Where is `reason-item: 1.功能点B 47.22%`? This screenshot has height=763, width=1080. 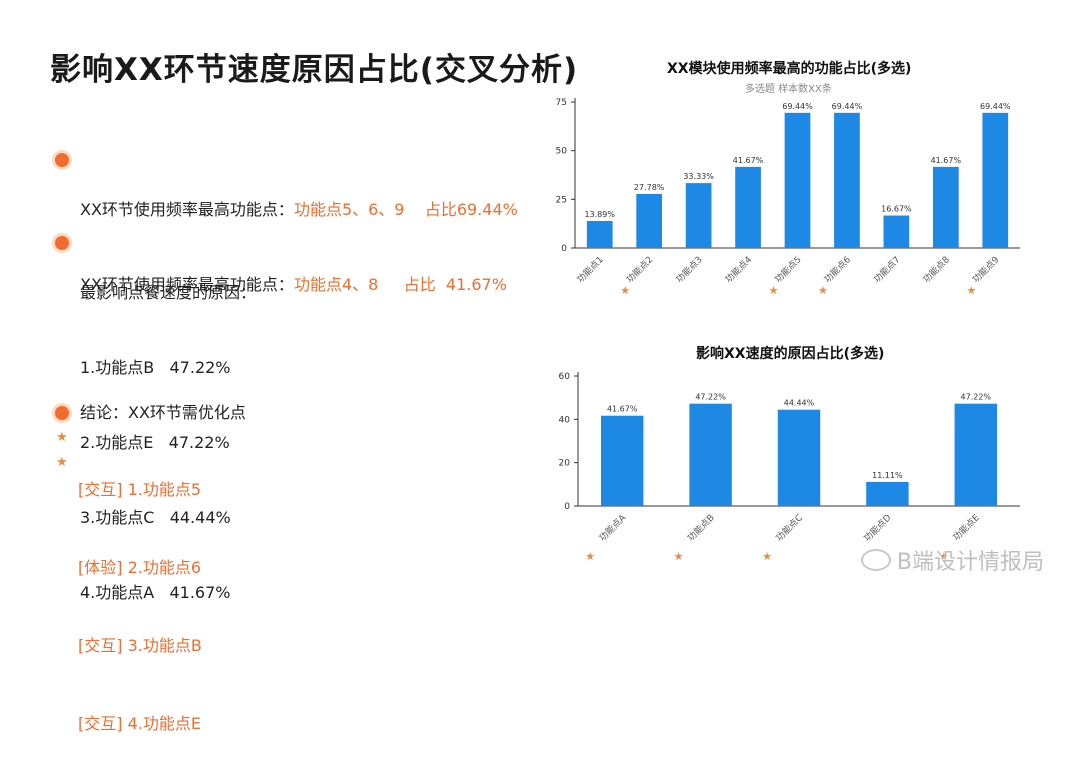 reason-item: 1.功能点B 47.22% is located at coordinates (155, 367).